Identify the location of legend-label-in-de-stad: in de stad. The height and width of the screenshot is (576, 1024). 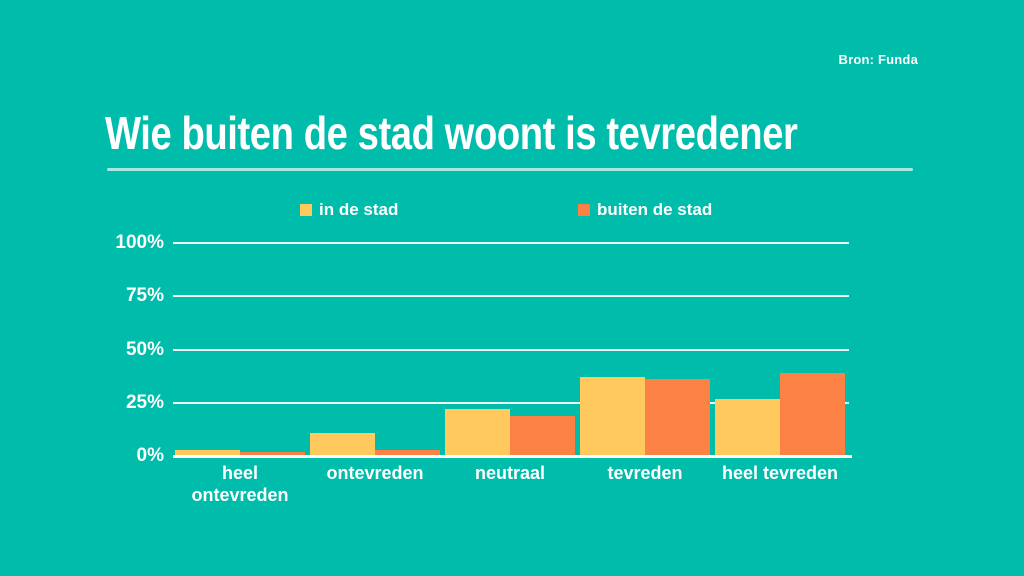
(359, 209).